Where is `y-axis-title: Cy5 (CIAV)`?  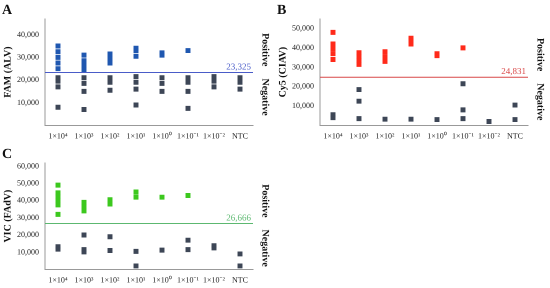 y-axis-title: Cy5 (CIAV) is located at coordinates (283, 72).